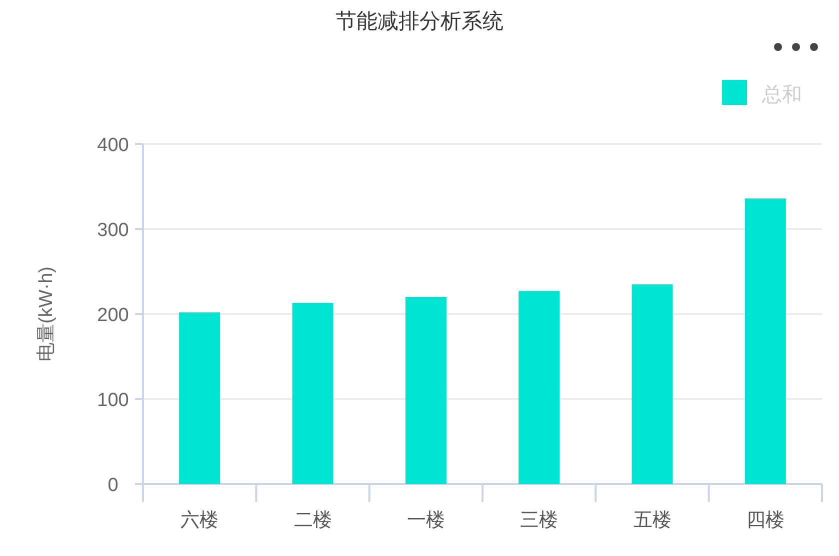  What do you see at coordinates (113, 145) in the screenshot?
I see `y-tick-label: 400` at bounding box center [113, 145].